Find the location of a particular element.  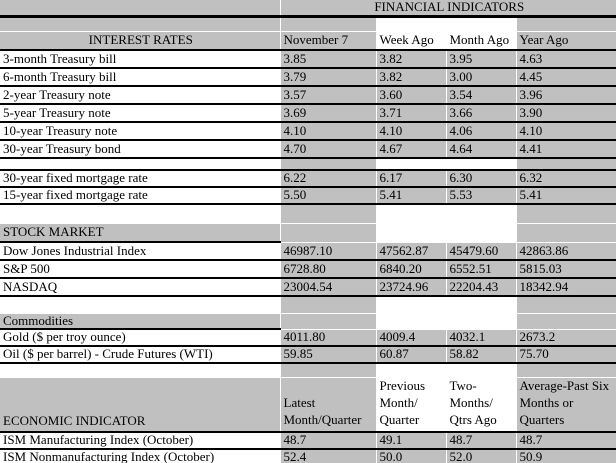

cell-value: 23004.54 is located at coordinates (328, 288).